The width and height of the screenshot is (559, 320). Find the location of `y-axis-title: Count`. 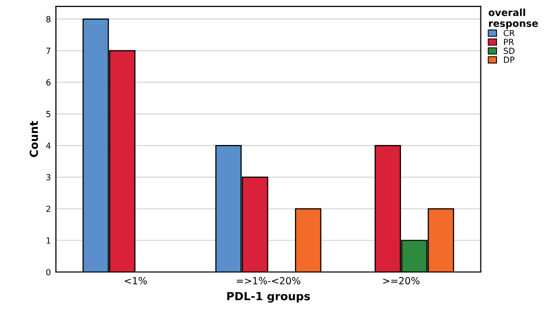

y-axis-title: Count is located at coordinates (34, 139).